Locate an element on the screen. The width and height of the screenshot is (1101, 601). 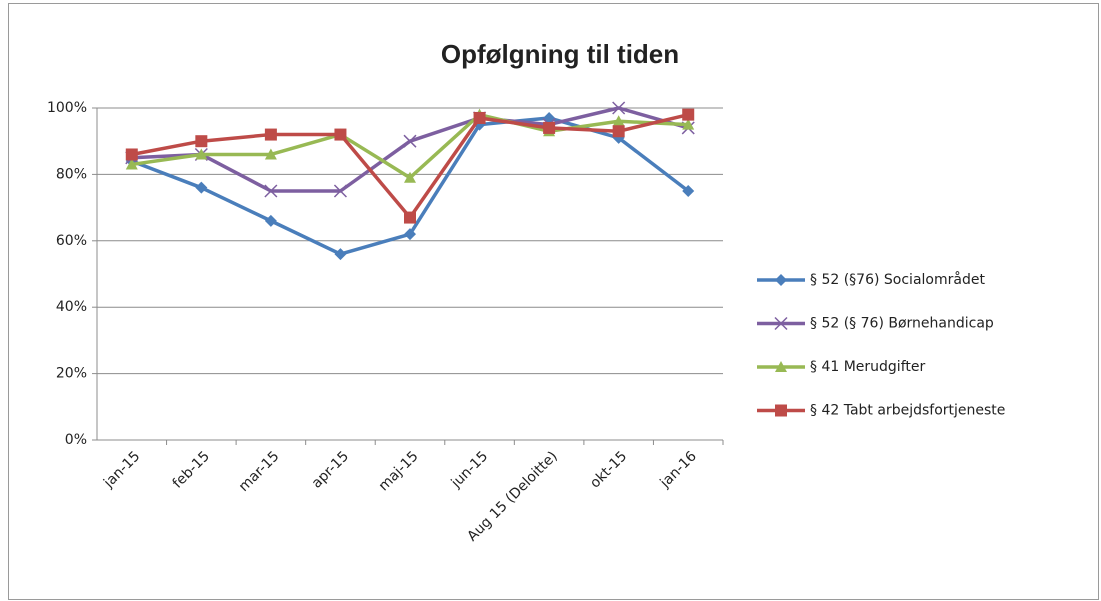
y-tick-label: 20% is located at coordinates (71, 374).